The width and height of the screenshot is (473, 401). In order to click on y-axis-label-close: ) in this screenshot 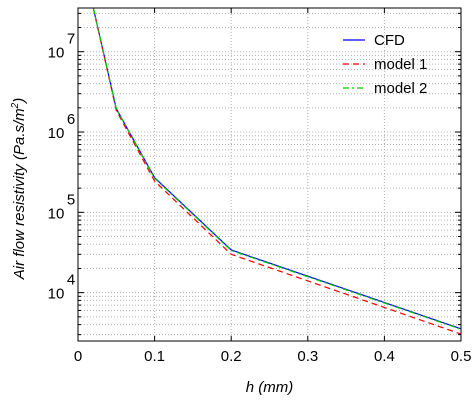, I will do `click(19, 101)`.